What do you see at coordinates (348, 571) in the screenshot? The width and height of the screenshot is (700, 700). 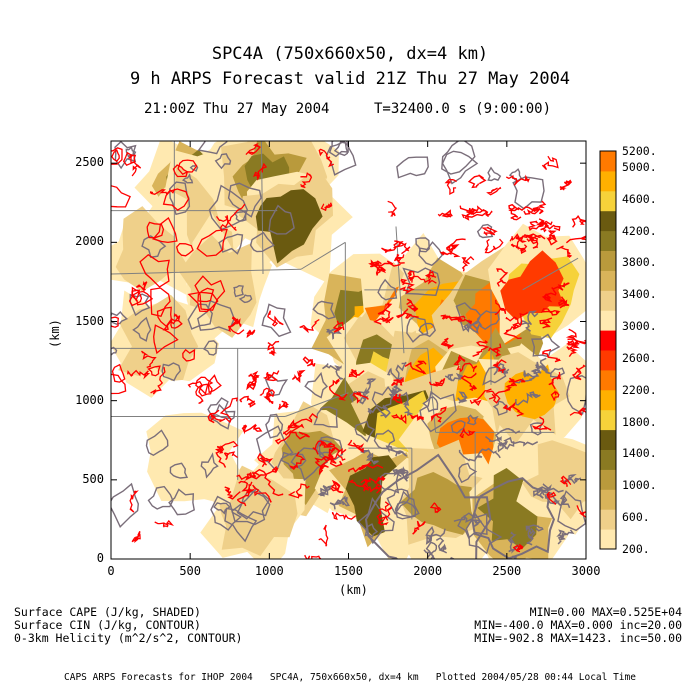 I see `x-tick-label: 1500` at bounding box center [348, 571].